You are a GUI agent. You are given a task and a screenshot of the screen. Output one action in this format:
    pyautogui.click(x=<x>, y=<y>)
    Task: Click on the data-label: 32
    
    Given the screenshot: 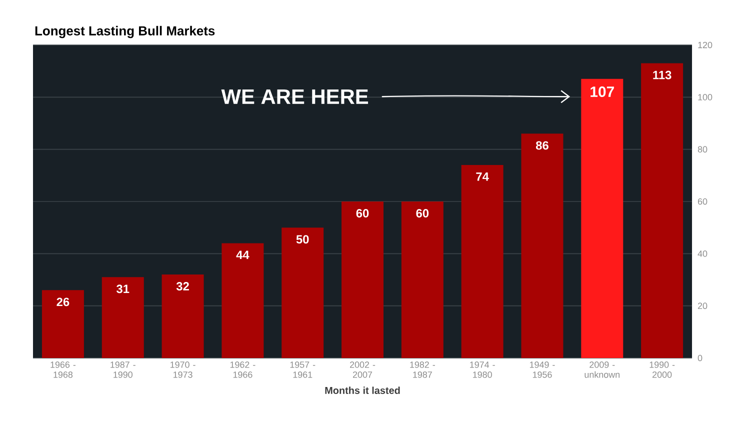 What is the action you would take?
    pyautogui.click(x=182, y=286)
    